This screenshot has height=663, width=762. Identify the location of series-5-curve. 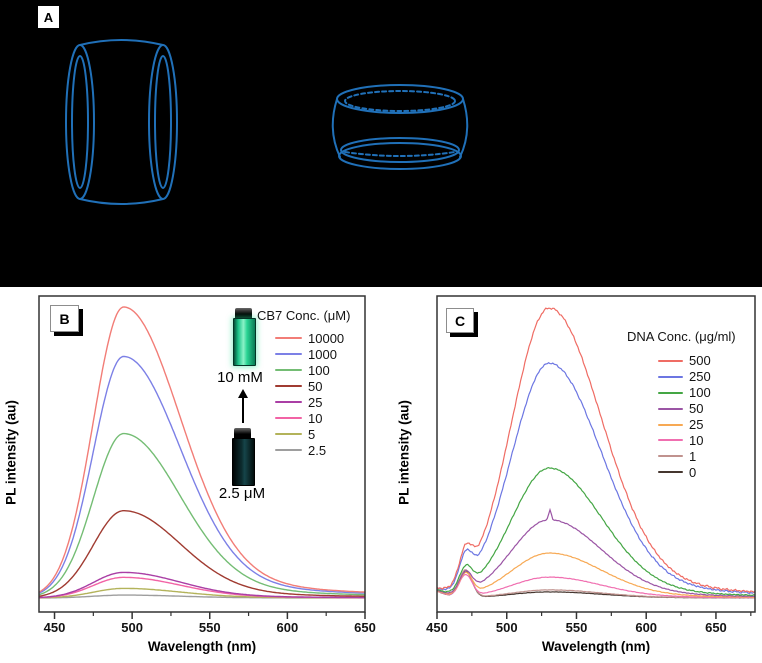
(202, 593).